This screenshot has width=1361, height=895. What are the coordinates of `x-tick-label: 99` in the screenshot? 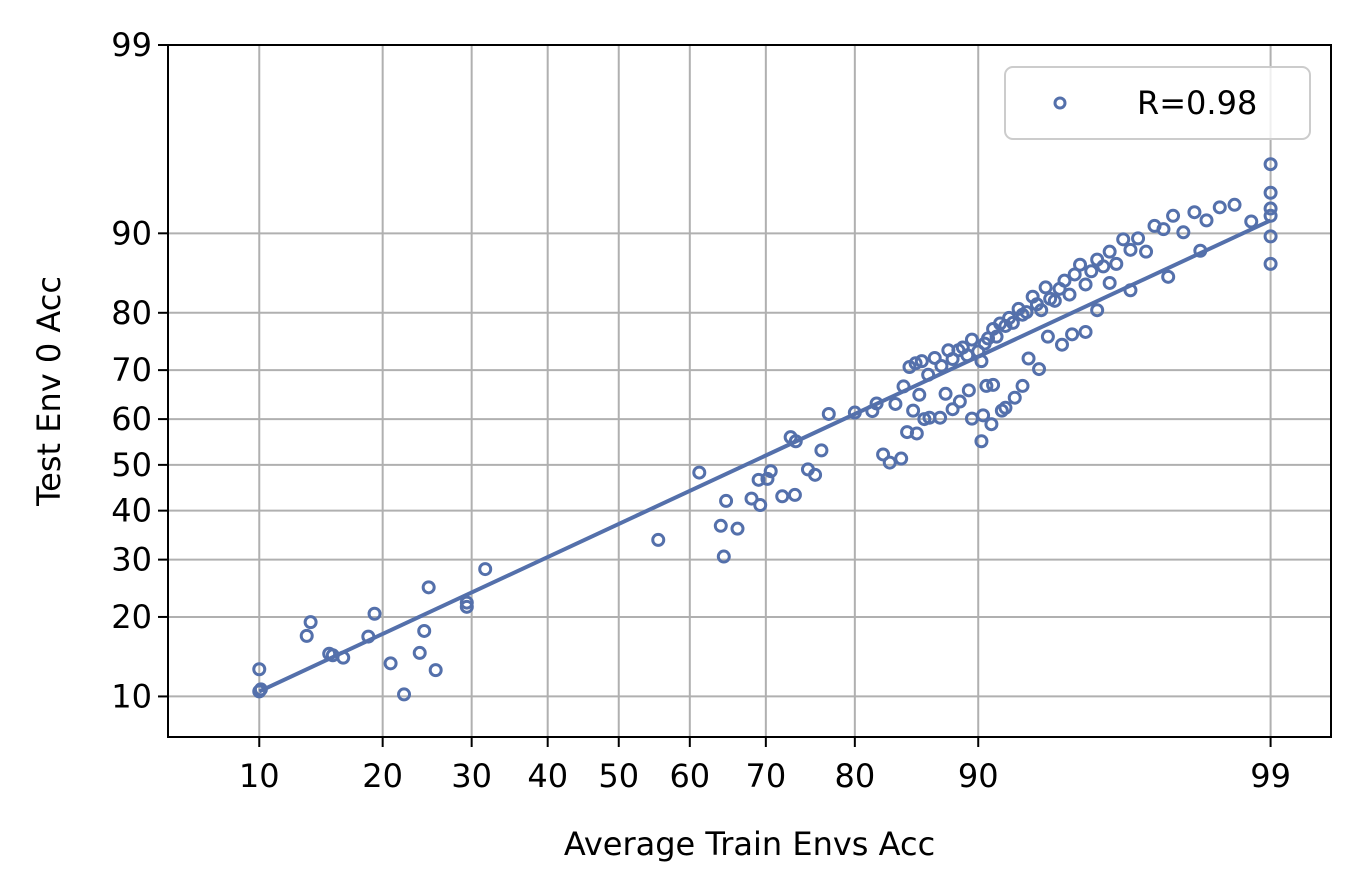 It's located at (1270, 776).